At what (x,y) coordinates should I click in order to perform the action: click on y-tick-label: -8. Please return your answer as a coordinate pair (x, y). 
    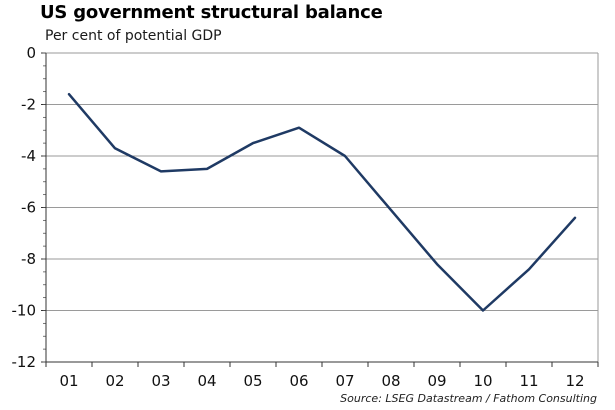
    Looking at the image, I should click on (28, 259).